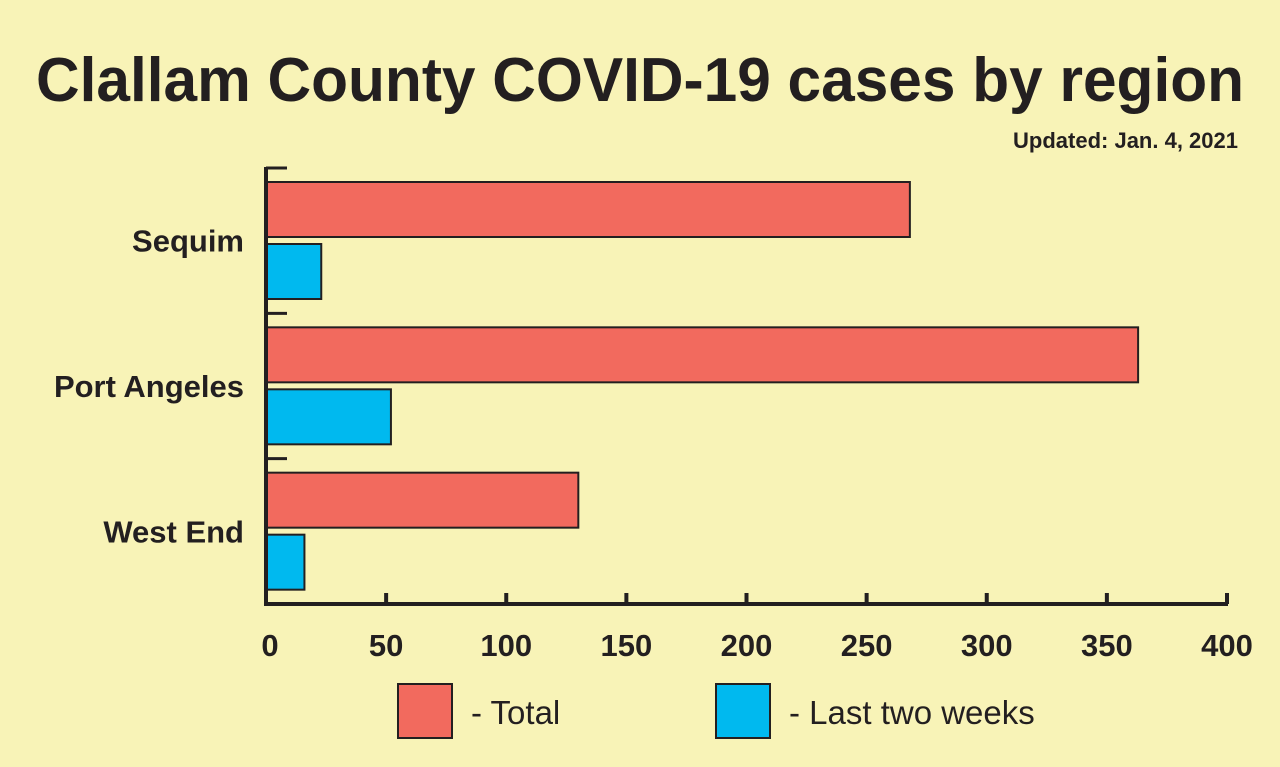 The width and height of the screenshot is (1280, 767). I want to click on x-tick-label: 250, so click(867, 645).